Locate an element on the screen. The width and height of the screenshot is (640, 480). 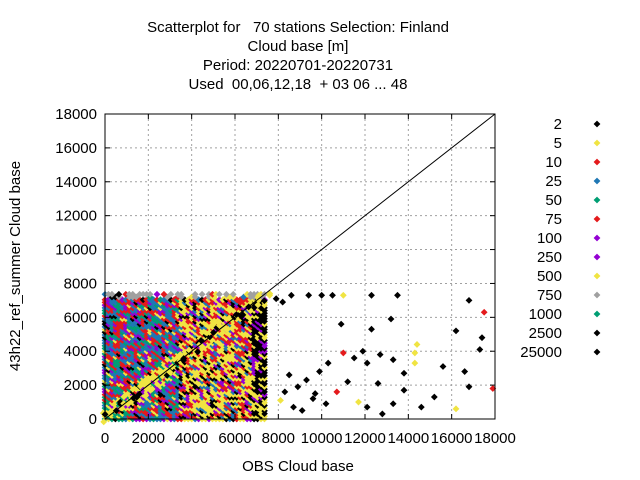
legend-label: 500 is located at coordinates (549, 276).